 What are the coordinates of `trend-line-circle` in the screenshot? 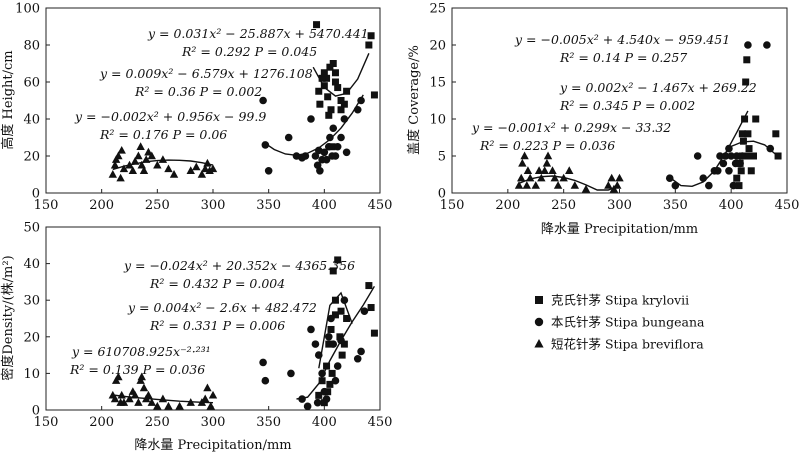 It's located at (336, 342).